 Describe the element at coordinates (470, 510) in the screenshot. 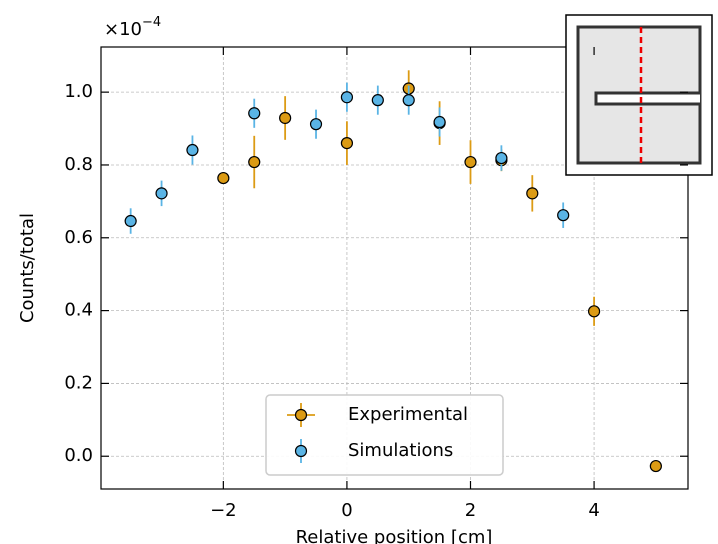

I see `x-tick-label: 2` at that location.